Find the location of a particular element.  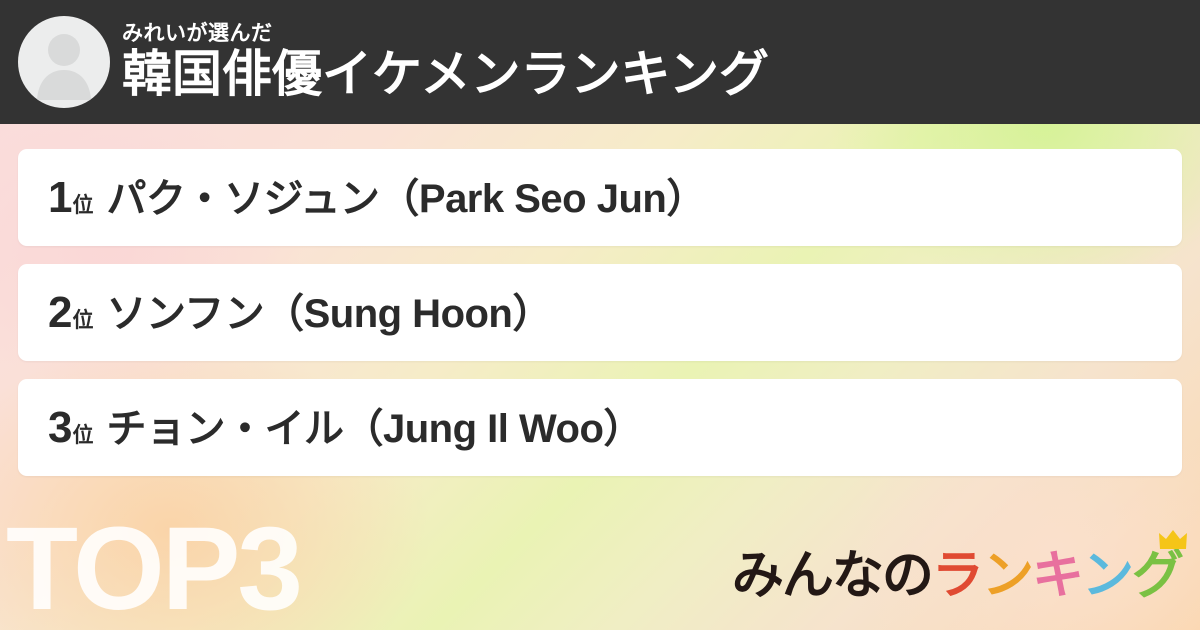

ranking-item-3: 3 位 チョン・イル（Jung Il Woo） is located at coordinates (600, 427).